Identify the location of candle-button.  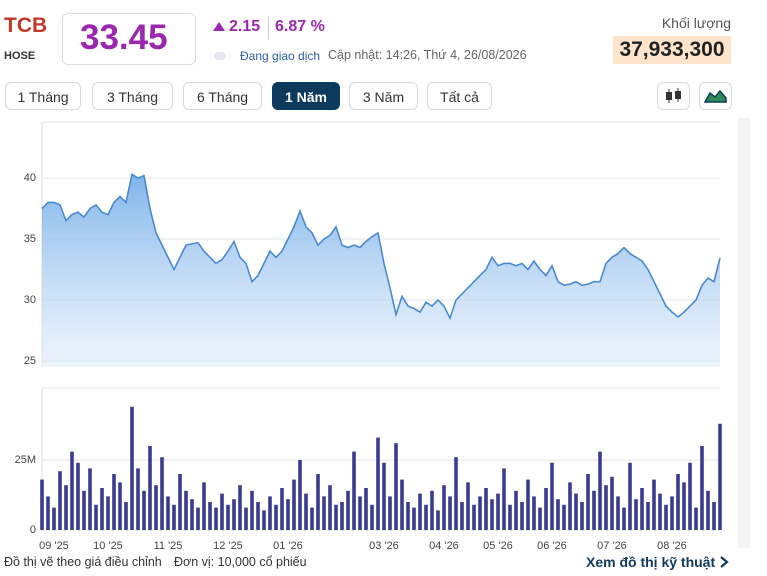
(673, 96).